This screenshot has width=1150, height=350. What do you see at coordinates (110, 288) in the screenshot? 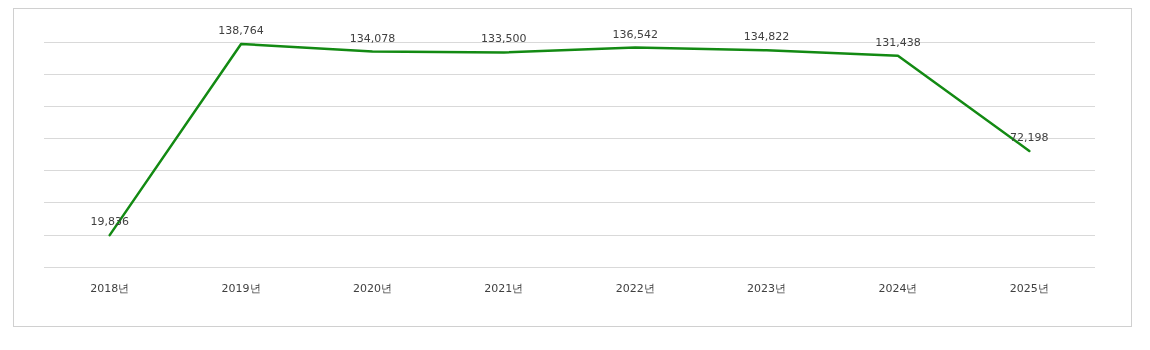
I see `x-tick-label: 2018년` at bounding box center [110, 288].